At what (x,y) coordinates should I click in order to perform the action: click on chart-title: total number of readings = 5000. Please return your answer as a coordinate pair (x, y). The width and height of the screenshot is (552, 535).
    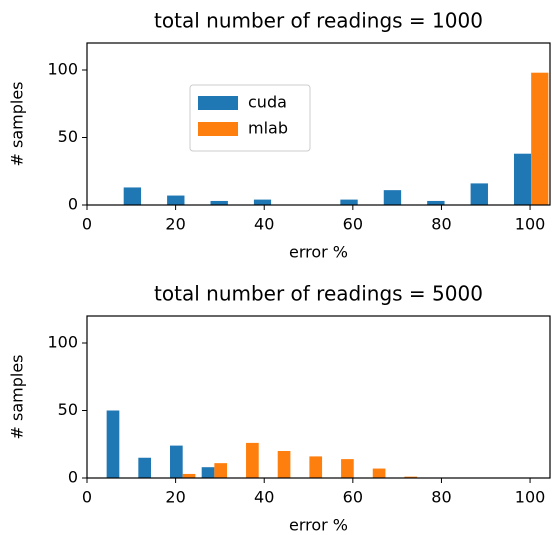
    Looking at the image, I should click on (318, 294).